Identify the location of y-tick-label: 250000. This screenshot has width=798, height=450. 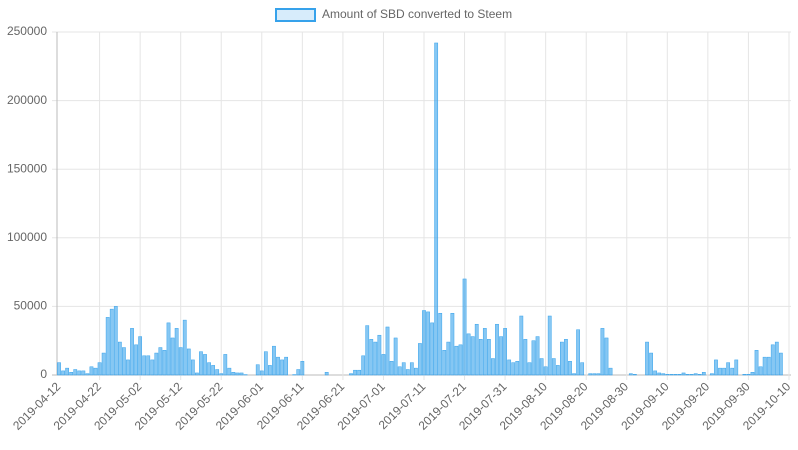
(27, 31).